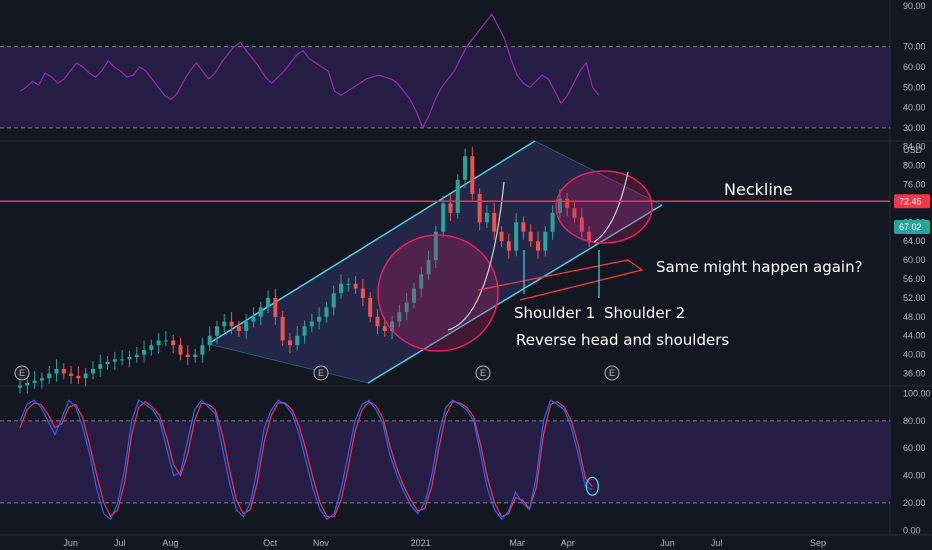  What do you see at coordinates (914, 317) in the screenshot?
I see `price-tick-label: 48.00` at bounding box center [914, 317].